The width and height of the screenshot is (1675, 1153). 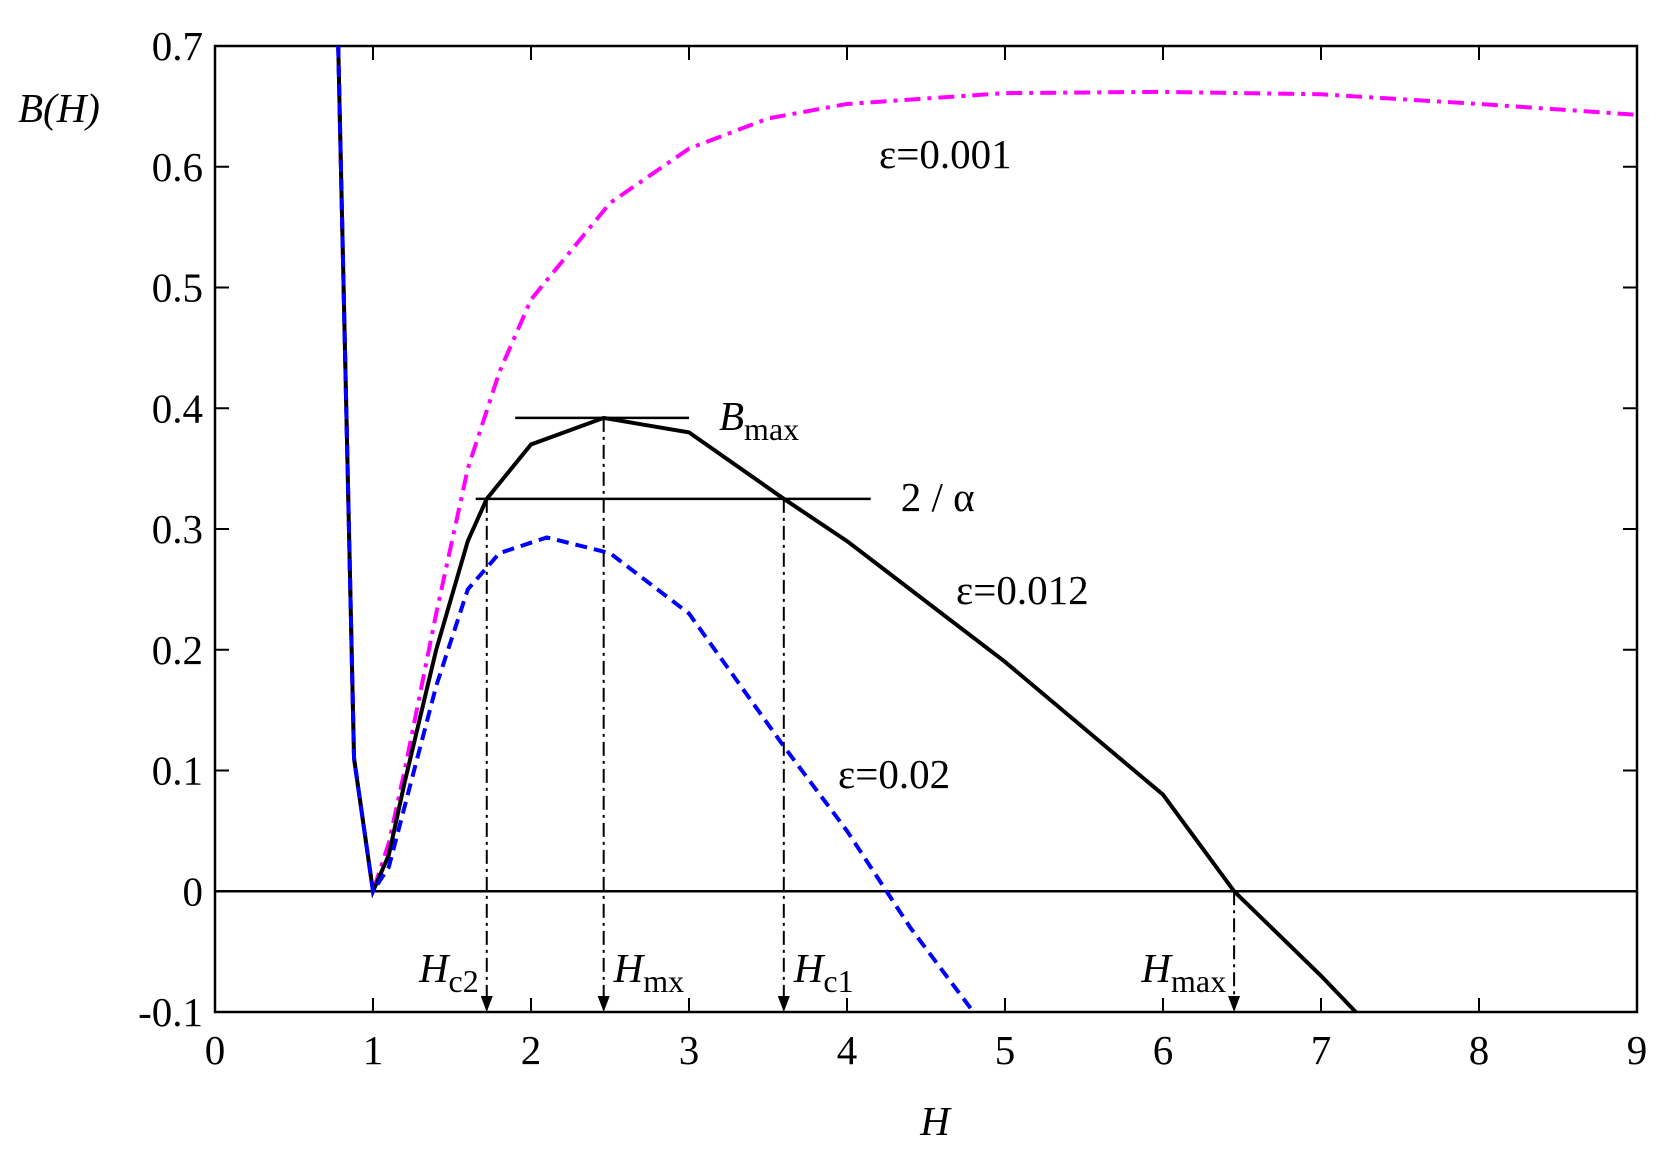 I want to click on level-label-main: 2 / α, so click(x=938, y=497).